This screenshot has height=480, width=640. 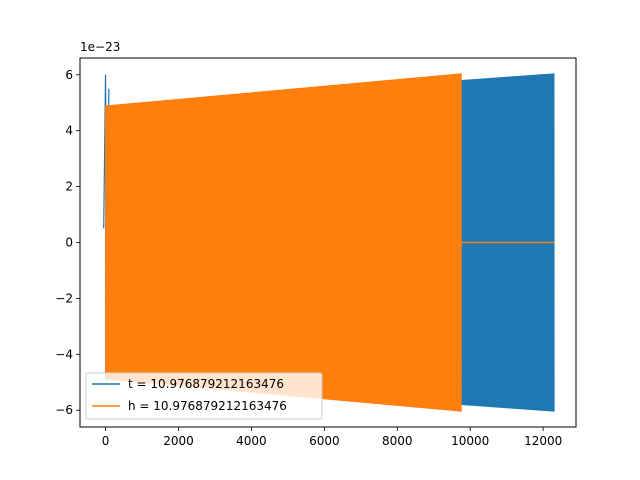 I want to click on x-tick-label: 0, so click(x=106, y=441).